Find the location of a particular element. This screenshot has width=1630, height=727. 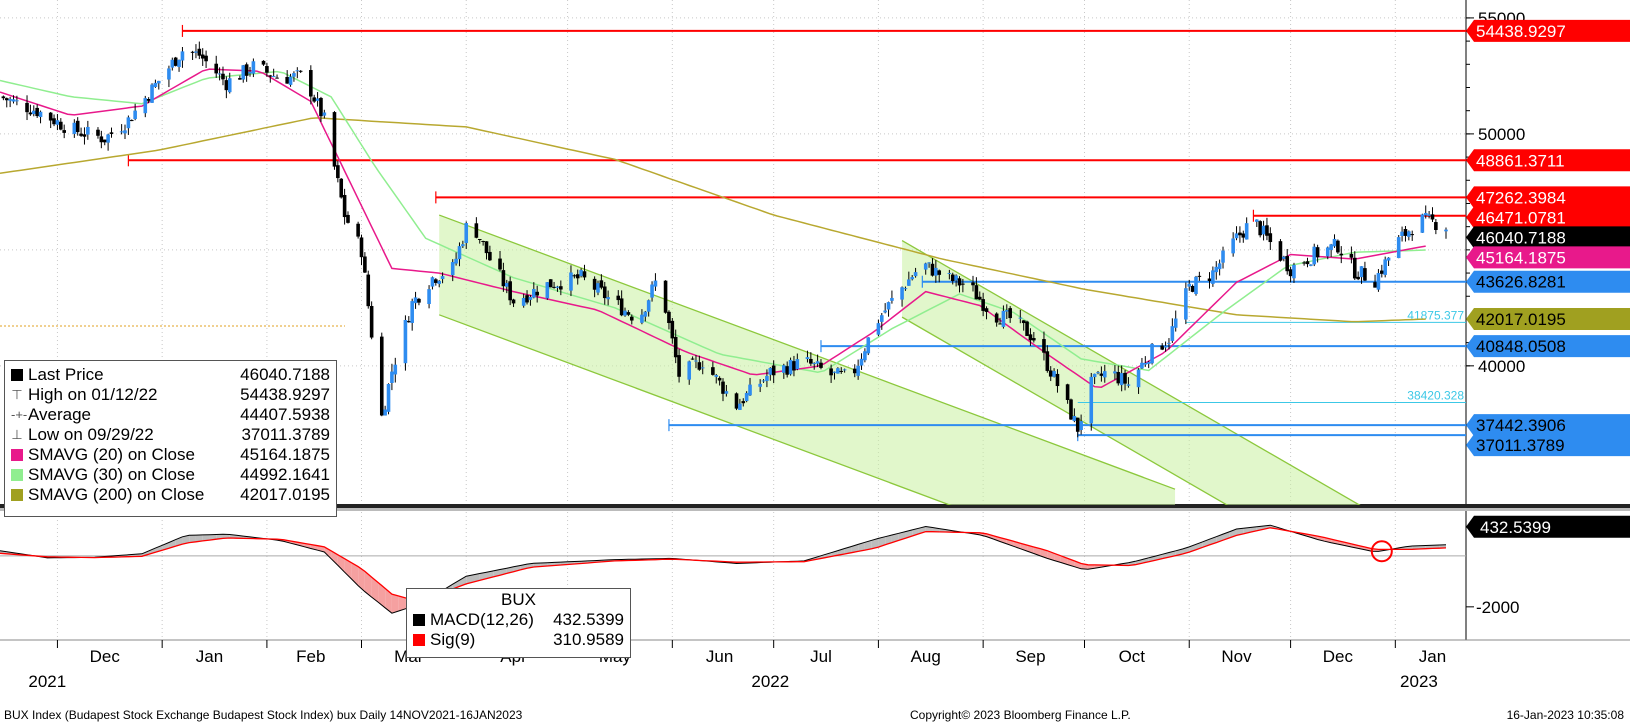

month-label: Sep is located at coordinates (1030, 656).